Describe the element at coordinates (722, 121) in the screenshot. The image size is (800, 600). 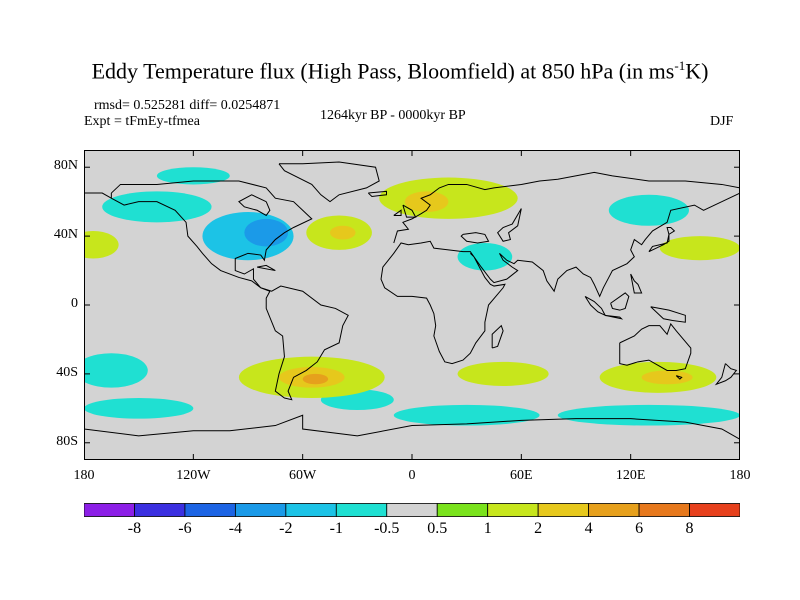
I see `season-text: DJF` at that location.